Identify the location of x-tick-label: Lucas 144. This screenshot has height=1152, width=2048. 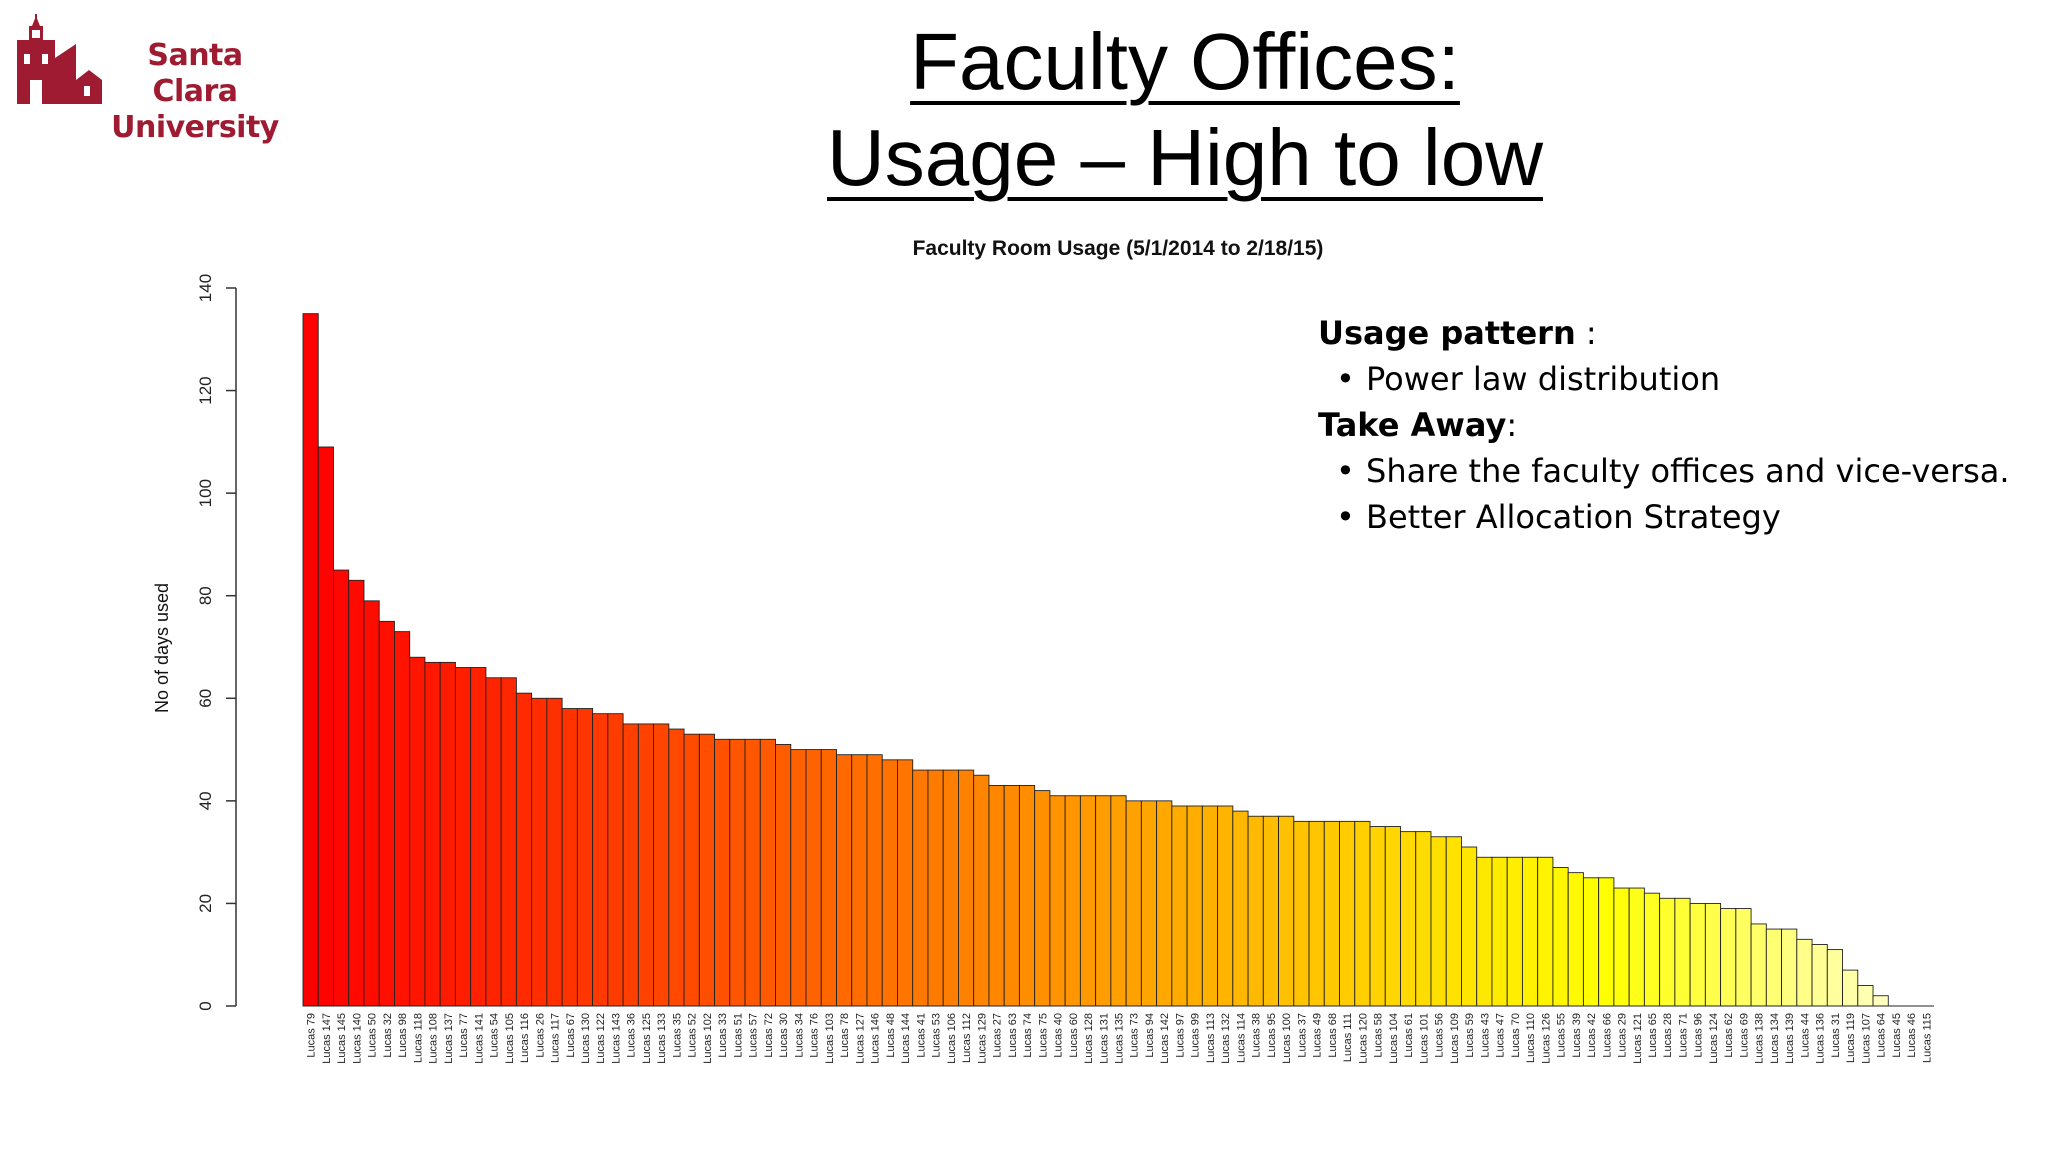
(906, 1038).